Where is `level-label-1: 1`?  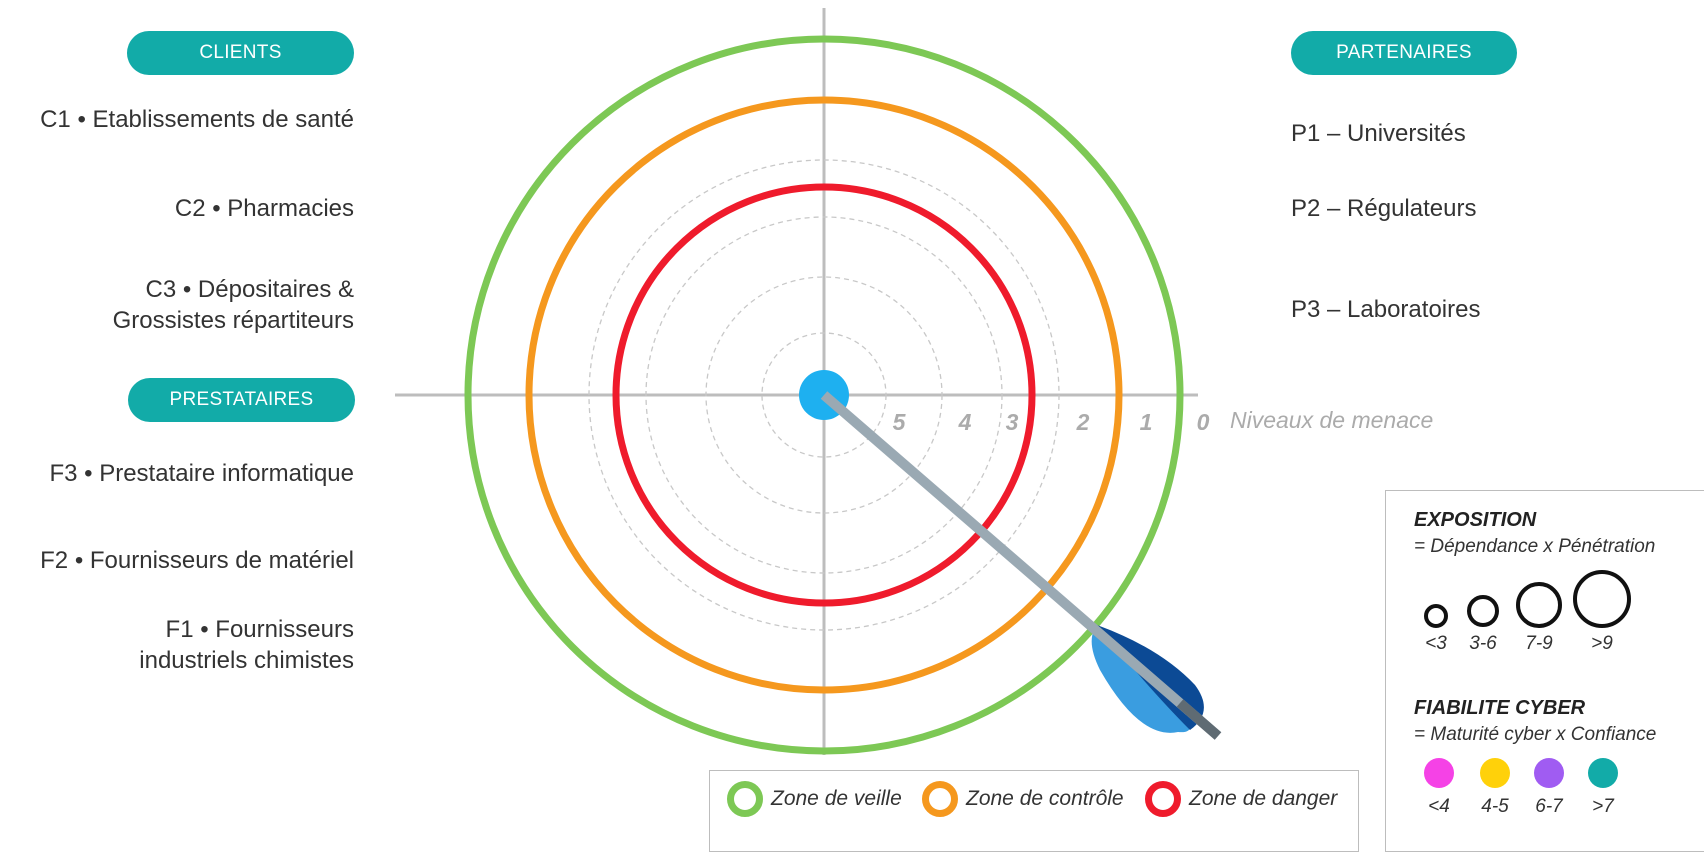 level-label-1: 1 is located at coordinates (1146, 422).